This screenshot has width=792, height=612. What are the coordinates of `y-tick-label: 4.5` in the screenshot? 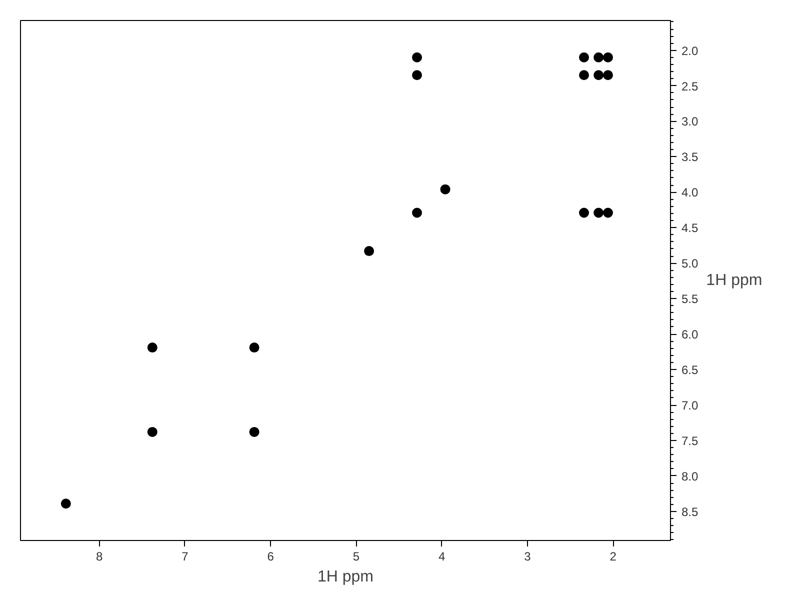 It's located at (690, 228).